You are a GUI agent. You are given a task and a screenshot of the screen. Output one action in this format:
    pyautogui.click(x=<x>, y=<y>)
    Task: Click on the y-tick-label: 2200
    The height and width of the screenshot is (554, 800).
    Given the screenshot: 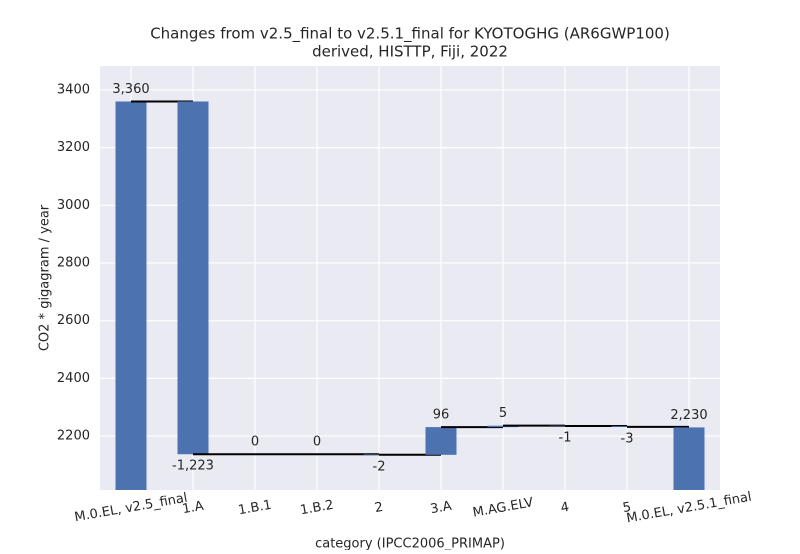 What is the action you would take?
    pyautogui.click(x=73, y=436)
    